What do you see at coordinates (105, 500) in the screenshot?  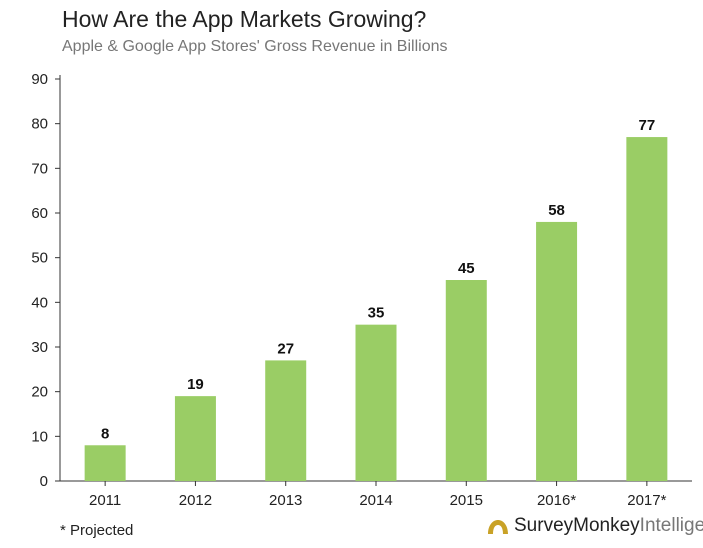 I see `x-tick-label: 2011` at bounding box center [105, 500].